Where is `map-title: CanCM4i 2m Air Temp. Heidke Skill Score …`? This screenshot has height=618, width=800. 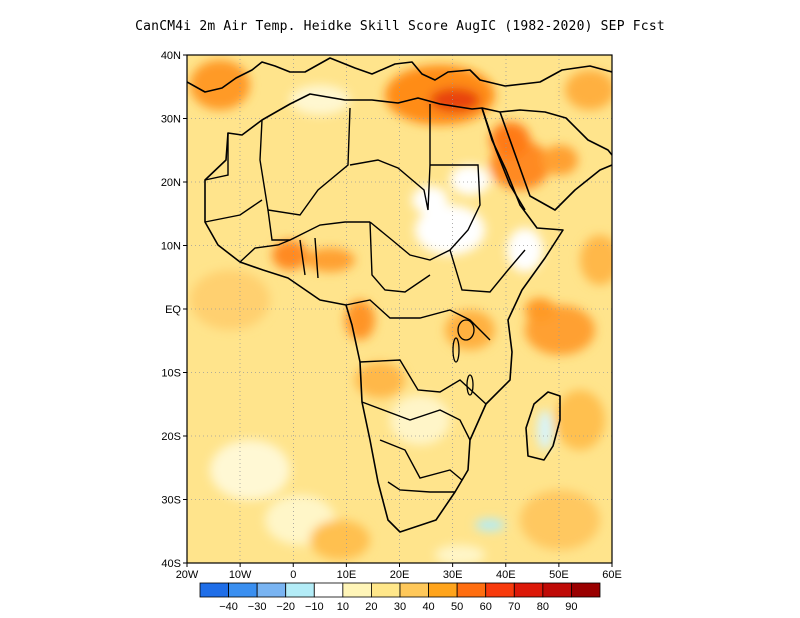
map-title: CanCM4i 2m Air Temp. Heidke Skill Score … is located at coordinates (400, 26).